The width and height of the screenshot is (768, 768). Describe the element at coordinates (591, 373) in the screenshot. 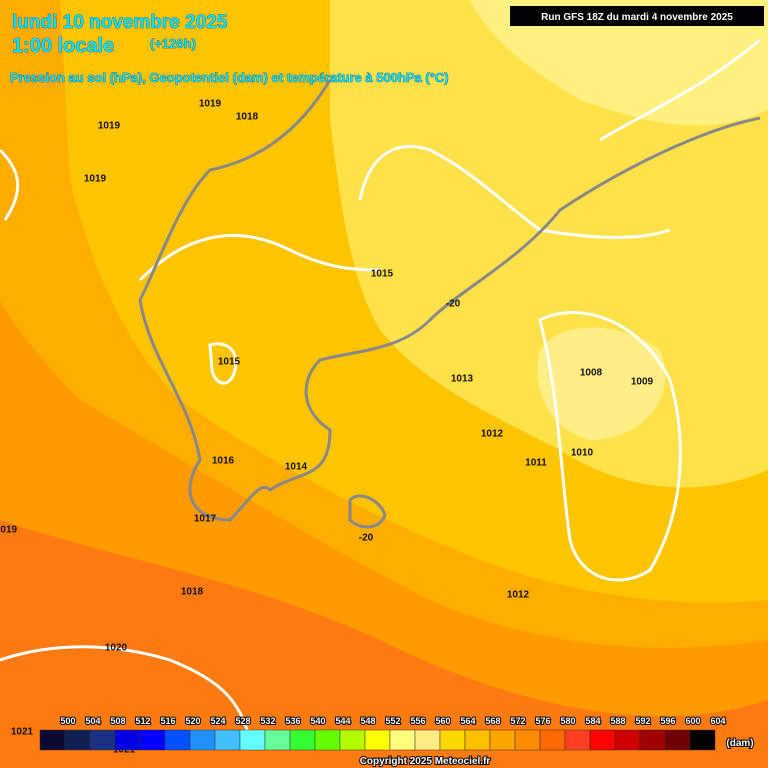

I see `isobar-label: 1008` at that location.